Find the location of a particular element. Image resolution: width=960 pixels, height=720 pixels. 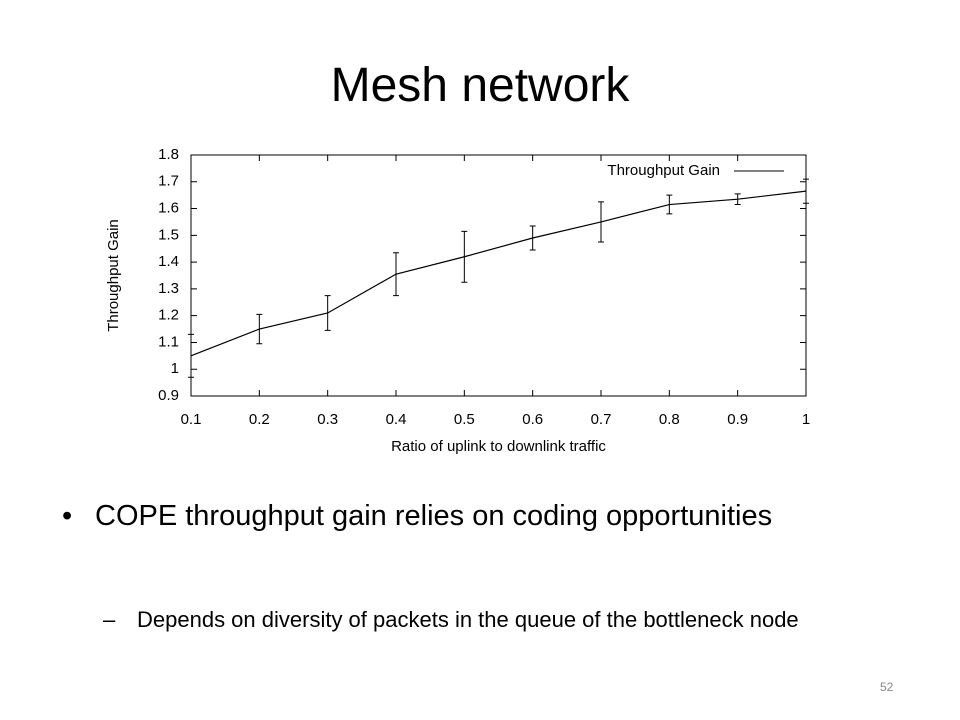

x-axis-label: Ratio of uplink to downlink traffic is located at coordinates (498, 446).